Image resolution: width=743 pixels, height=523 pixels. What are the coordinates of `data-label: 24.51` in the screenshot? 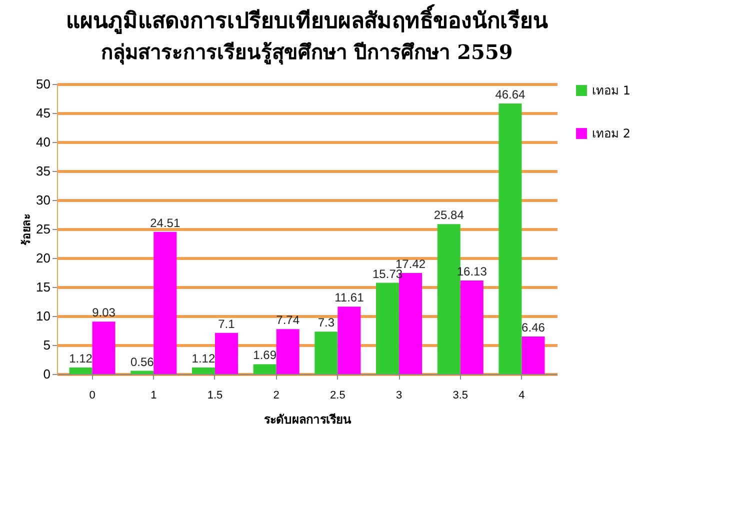 It's located at (165, 223).